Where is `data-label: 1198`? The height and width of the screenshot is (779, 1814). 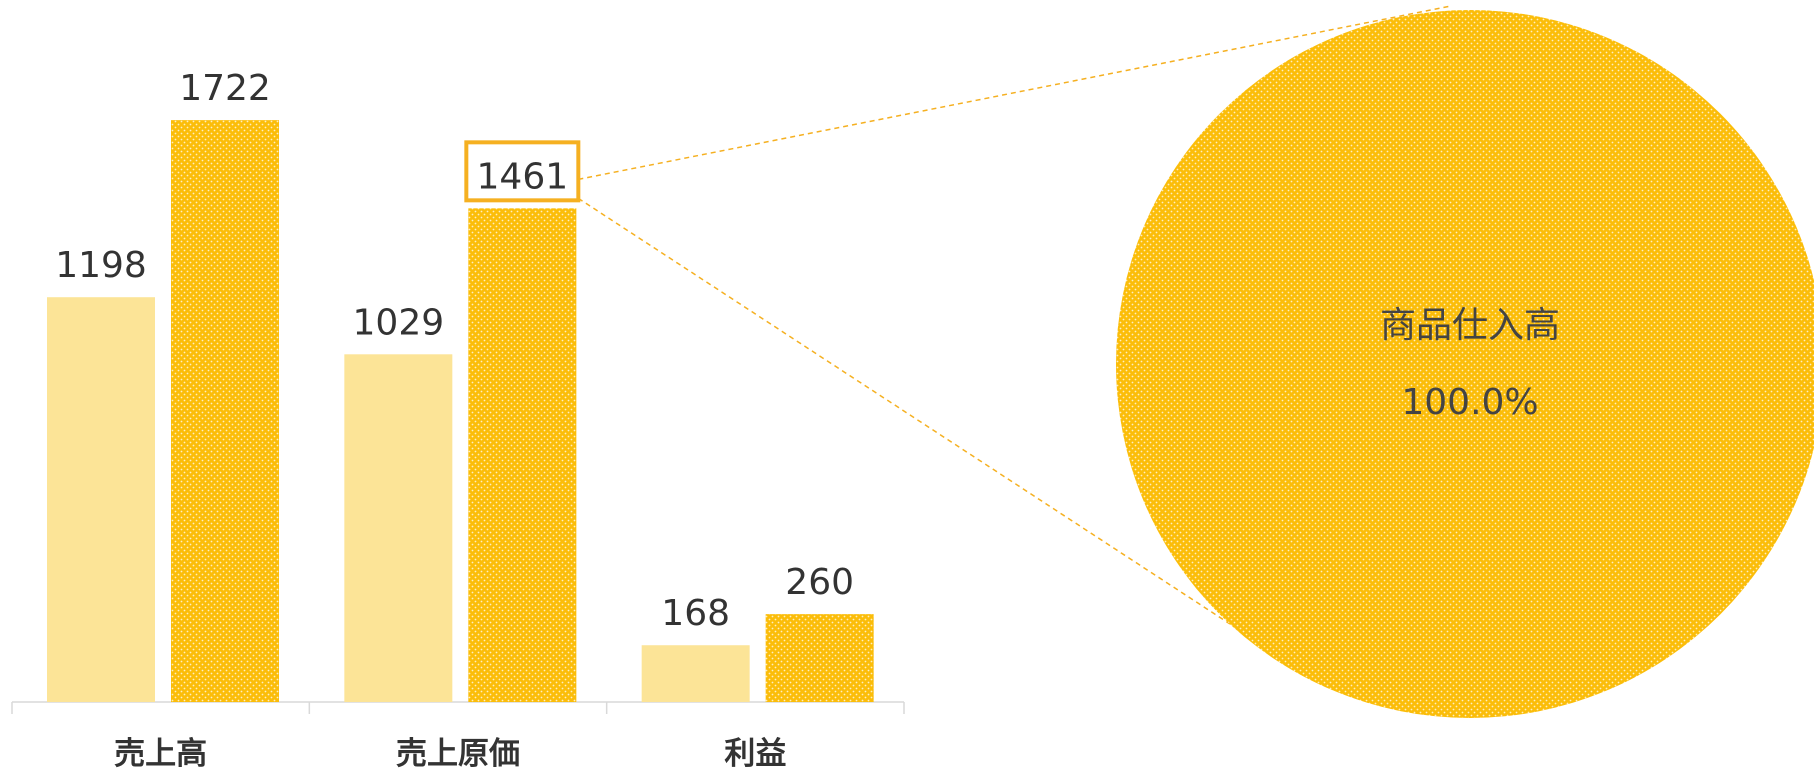
data-label: 1198 is located at coordinates (101, 265).